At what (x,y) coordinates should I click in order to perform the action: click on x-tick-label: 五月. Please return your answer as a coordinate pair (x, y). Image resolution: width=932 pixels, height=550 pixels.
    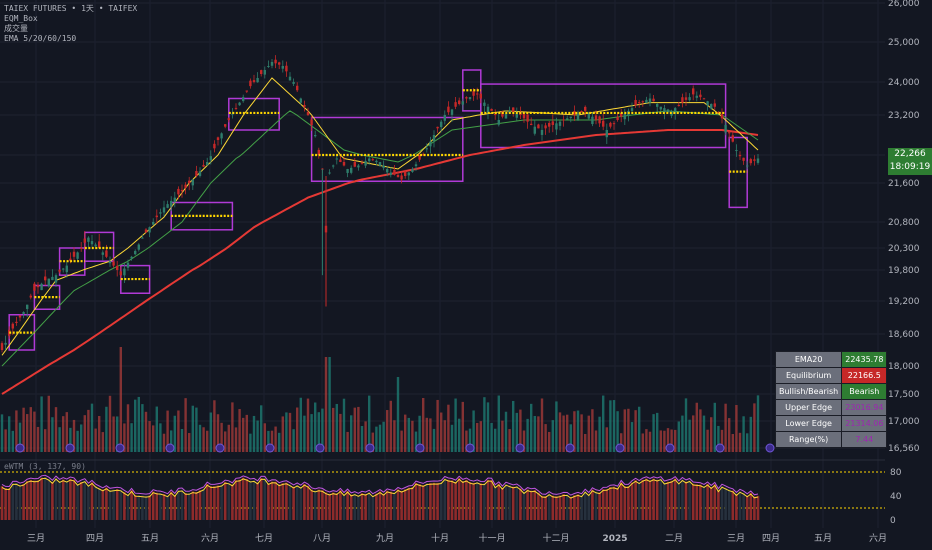
    Looking at the image, I should click on (823, 538).